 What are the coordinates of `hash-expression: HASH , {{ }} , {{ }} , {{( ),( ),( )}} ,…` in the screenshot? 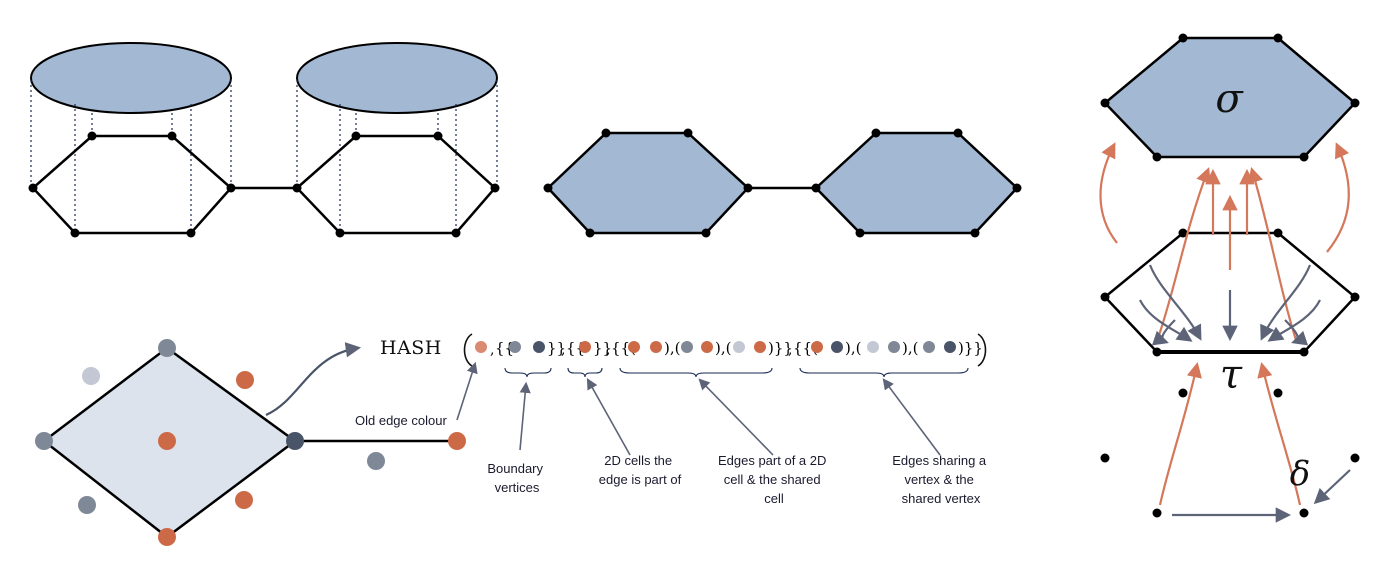 It's located at (672, 419).